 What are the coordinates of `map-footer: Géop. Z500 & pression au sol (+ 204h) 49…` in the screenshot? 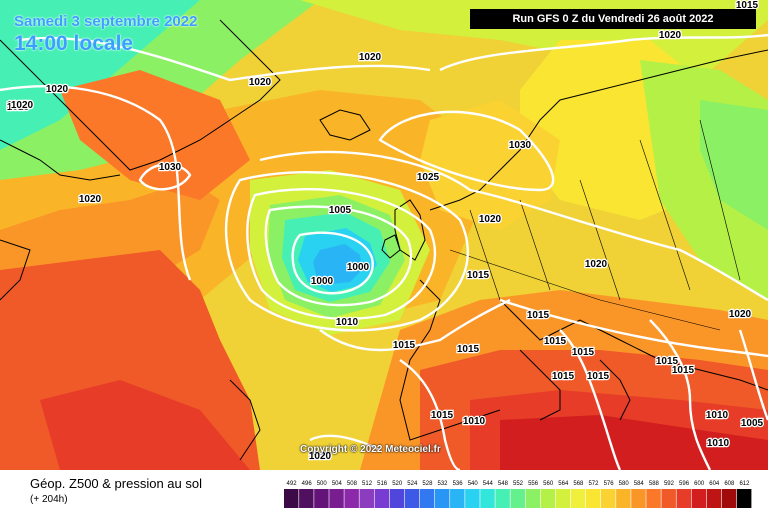 It's located at (384, 491).